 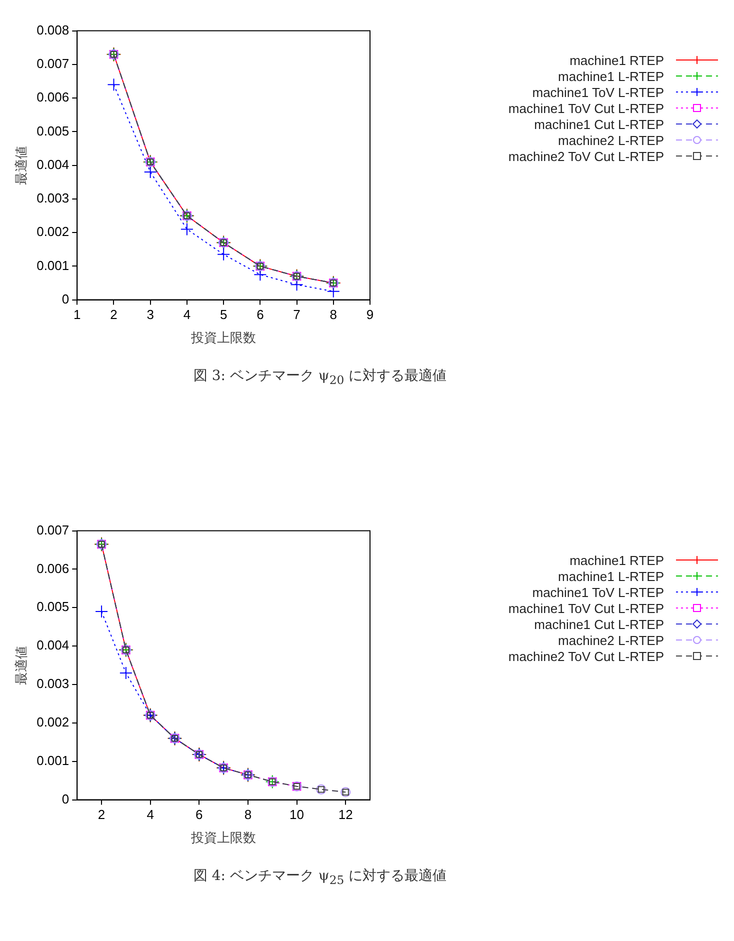 I want to click on caption: 図 3: ベンチマーク ψ$_{20}$ に対する最適値, so click(x=320, y=377).